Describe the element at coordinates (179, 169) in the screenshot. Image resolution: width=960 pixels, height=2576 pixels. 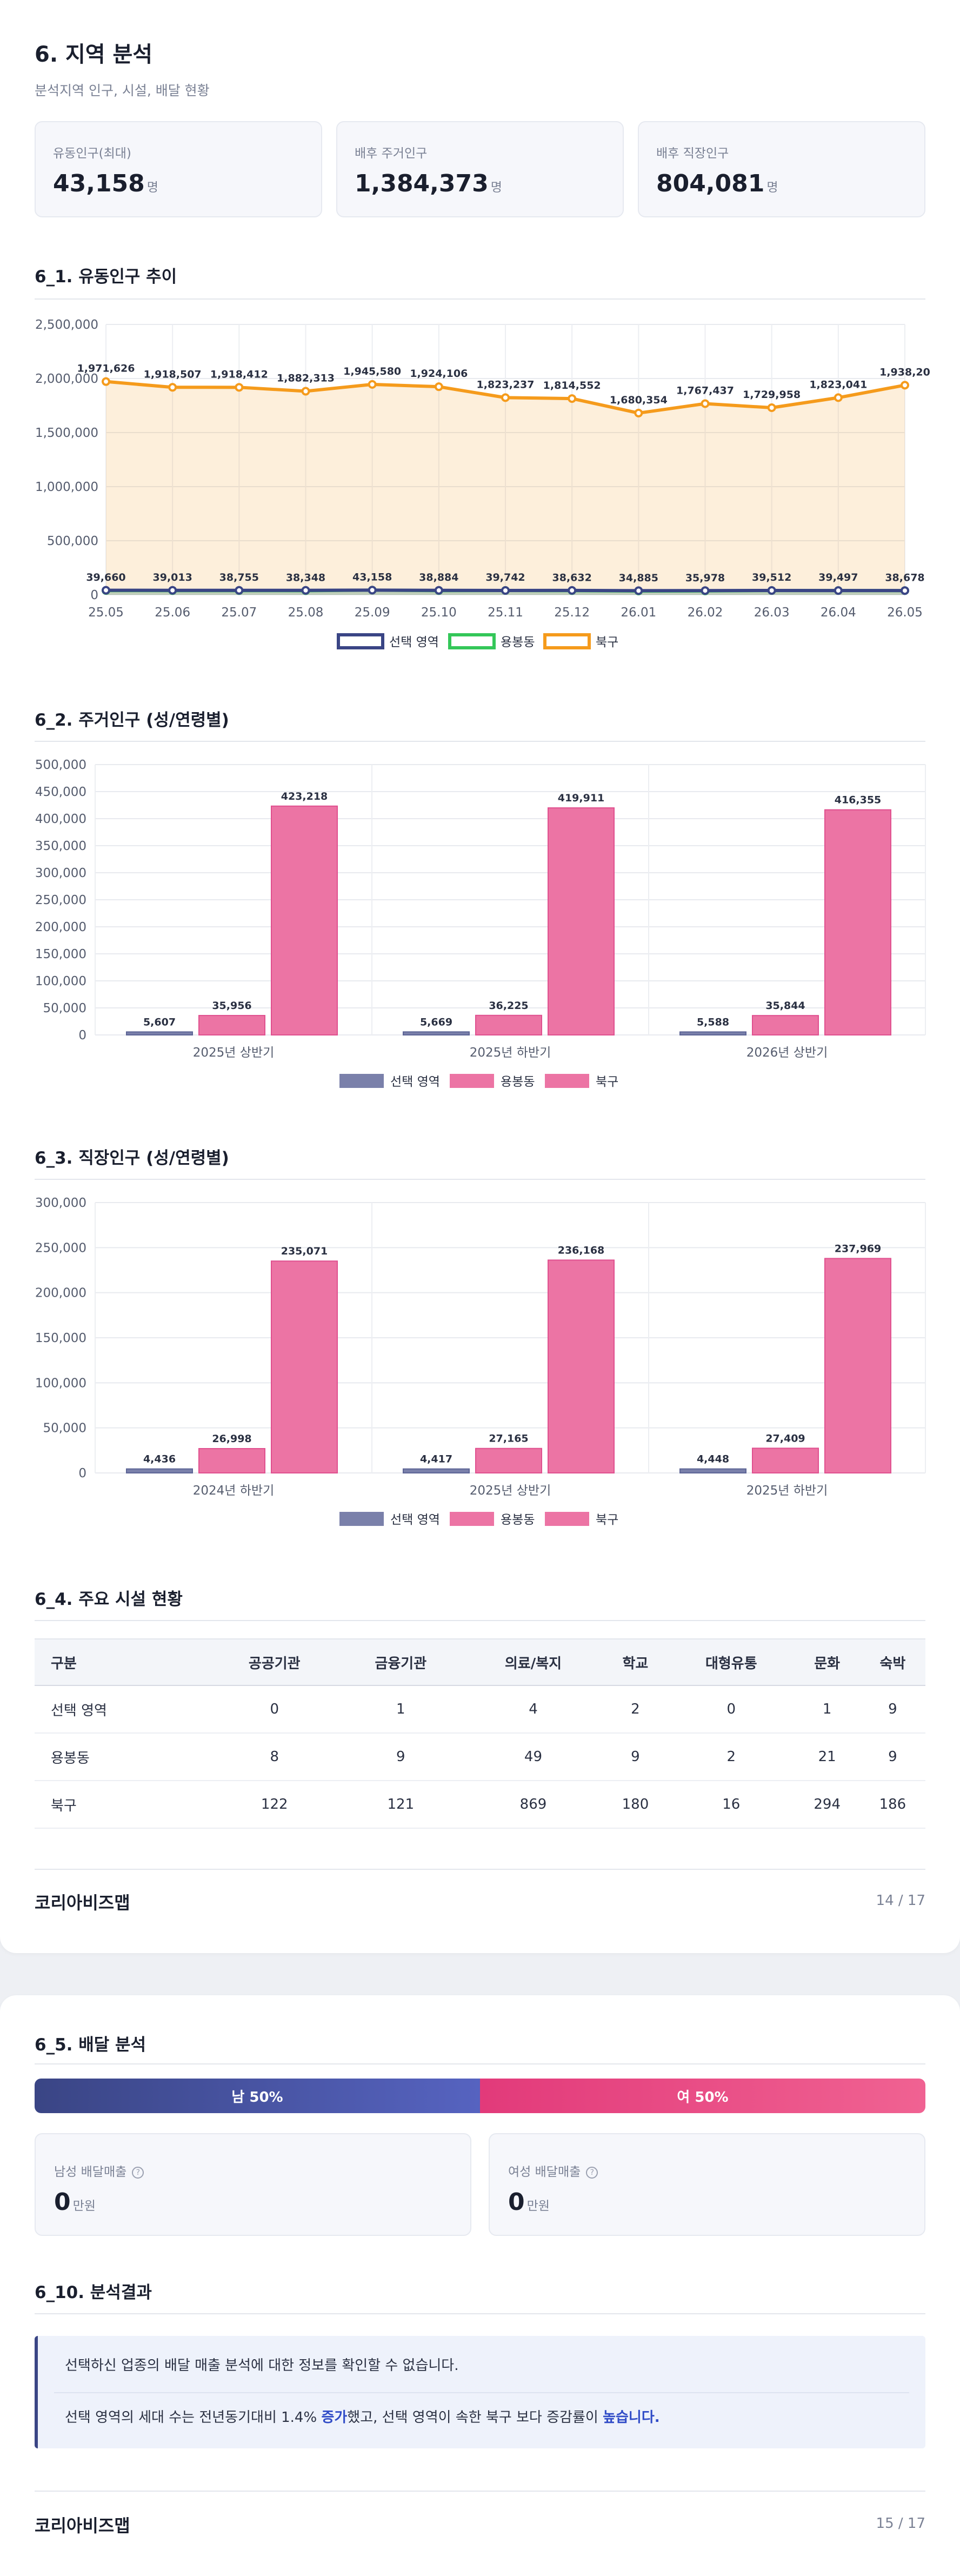
I see `kpi-floating-max: 유동인구(최대) 43,158 명` at that location.